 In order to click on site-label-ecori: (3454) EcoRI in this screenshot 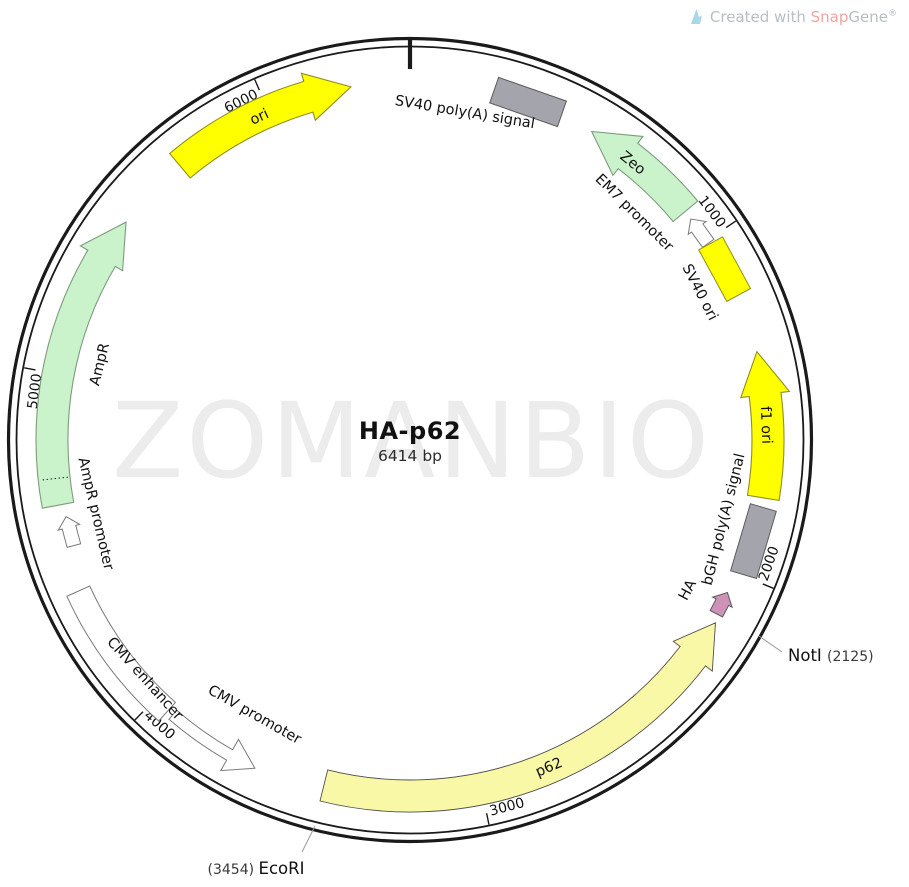, I will do `click(256, 868)`.